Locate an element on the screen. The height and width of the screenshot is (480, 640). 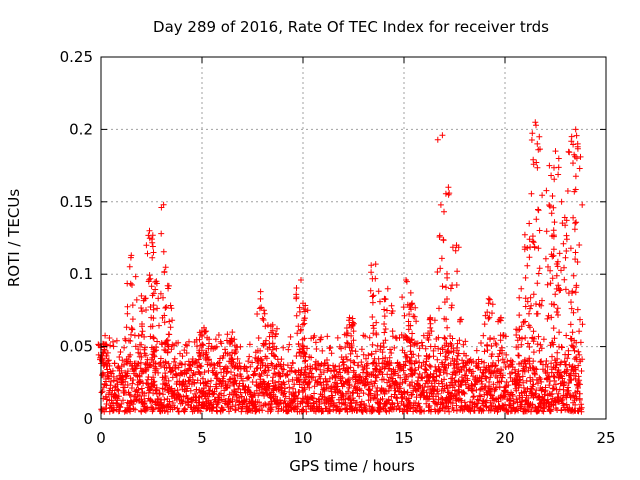
y-tick-label: 0.05 is located at coordinates (76, 347).